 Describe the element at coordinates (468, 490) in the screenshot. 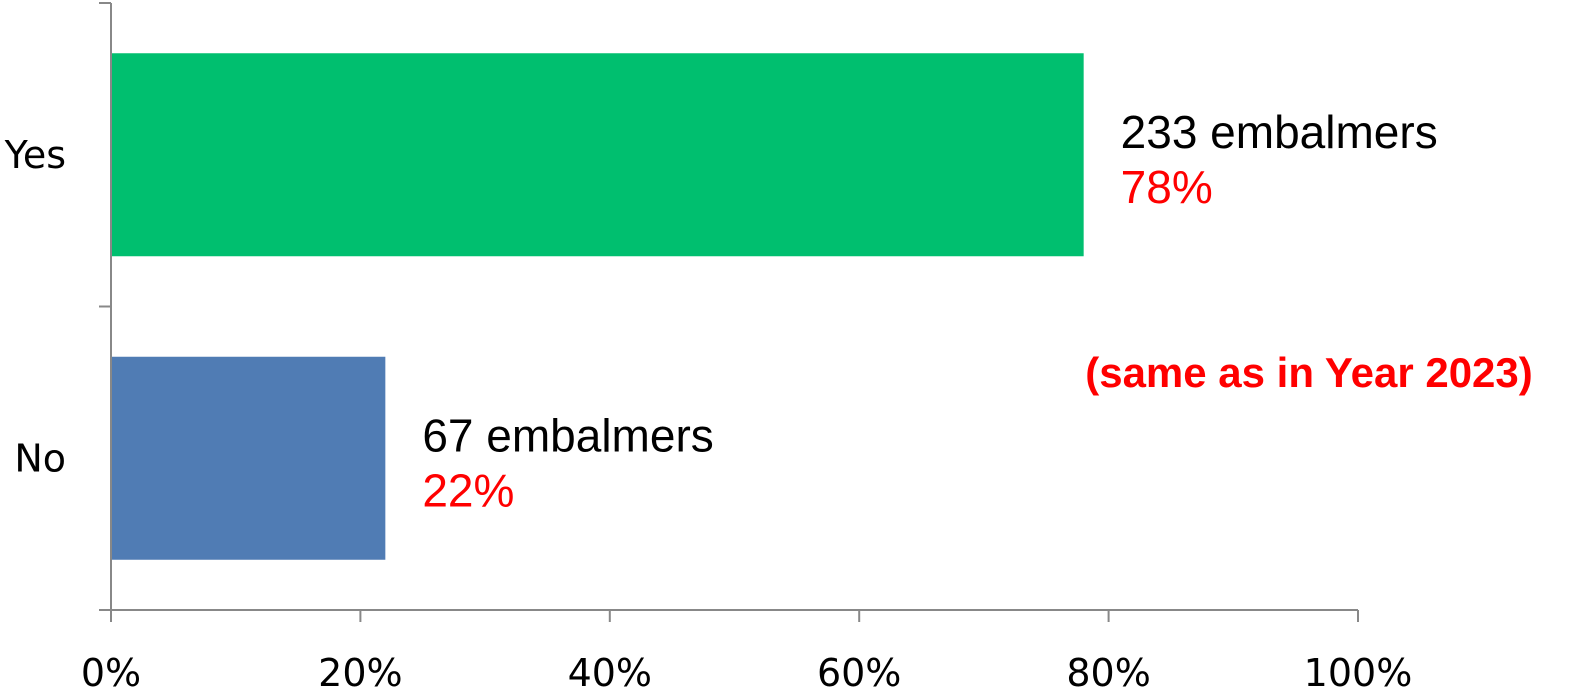

I see `percent-label-no: 22%` at that location.